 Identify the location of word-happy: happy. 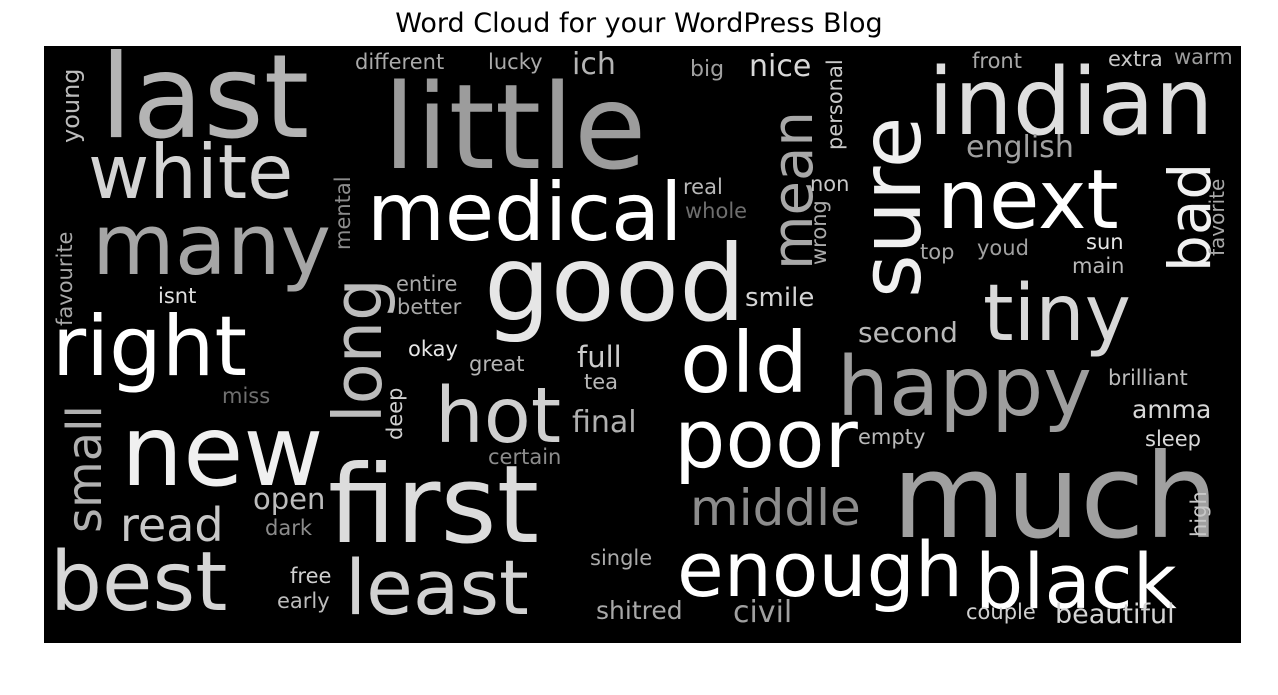
(964, 387).